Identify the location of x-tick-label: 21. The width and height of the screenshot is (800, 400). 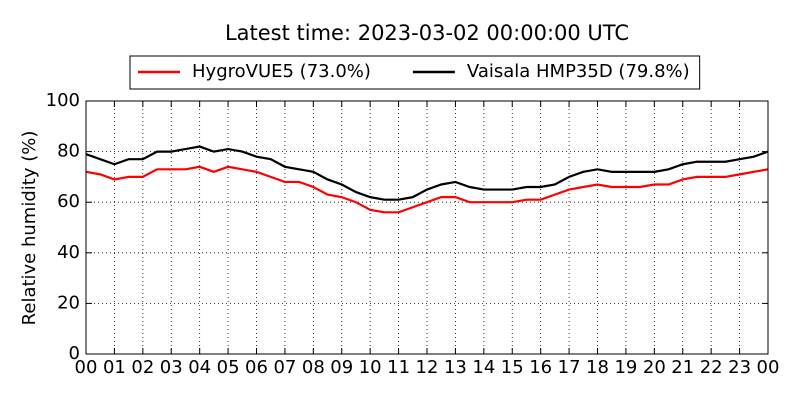
(682, 367).